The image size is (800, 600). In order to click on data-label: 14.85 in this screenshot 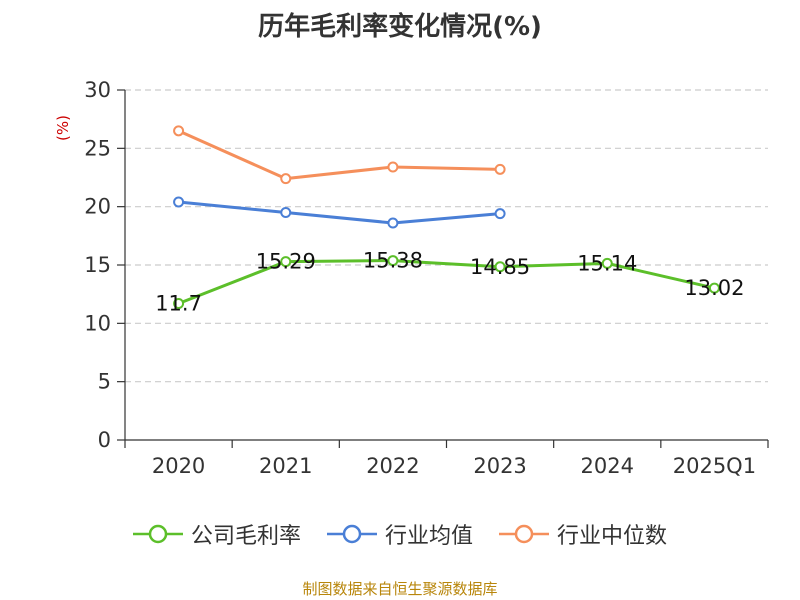, I will do `click(500, 267)`.